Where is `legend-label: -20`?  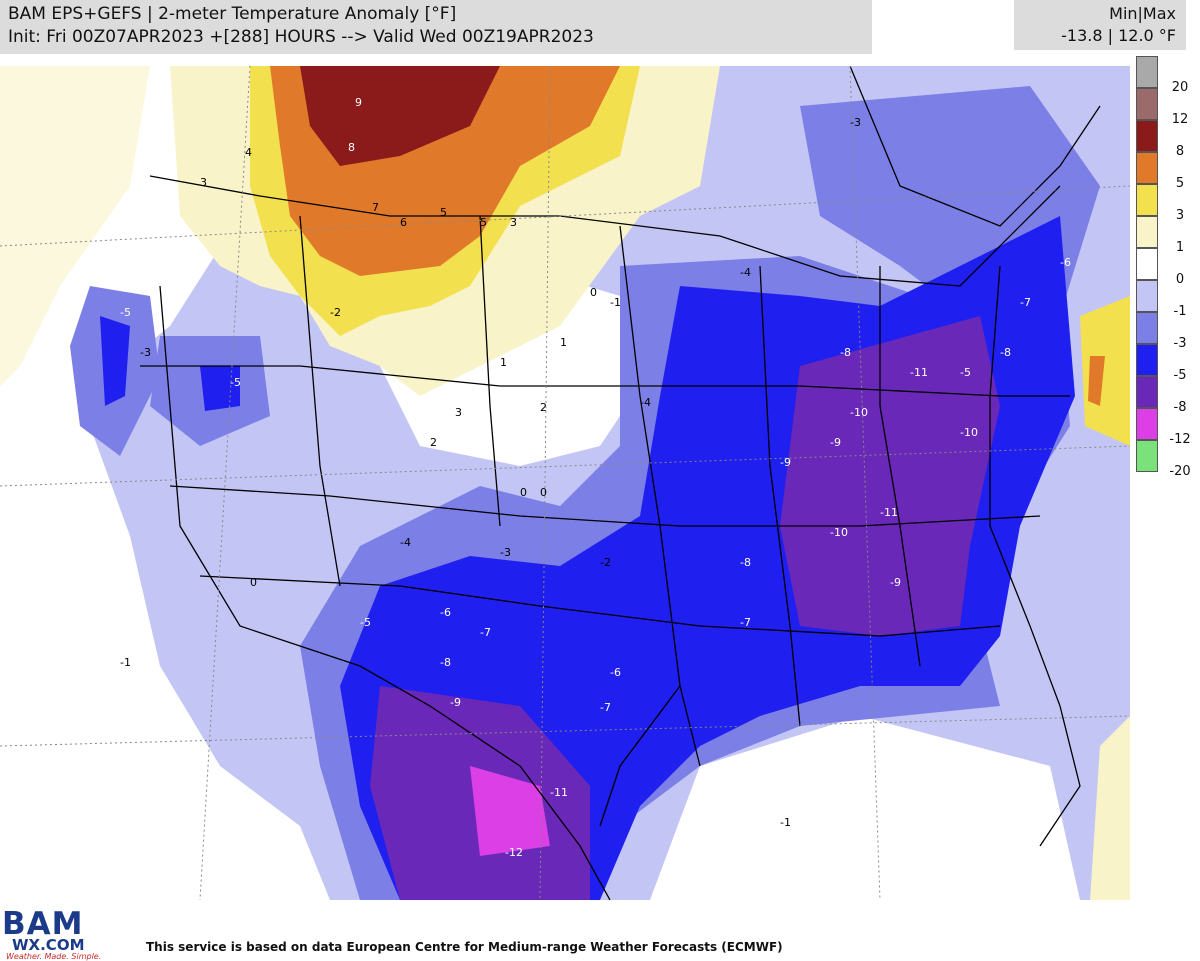 legend-label: -20 is located at coordinates (1180, 471).